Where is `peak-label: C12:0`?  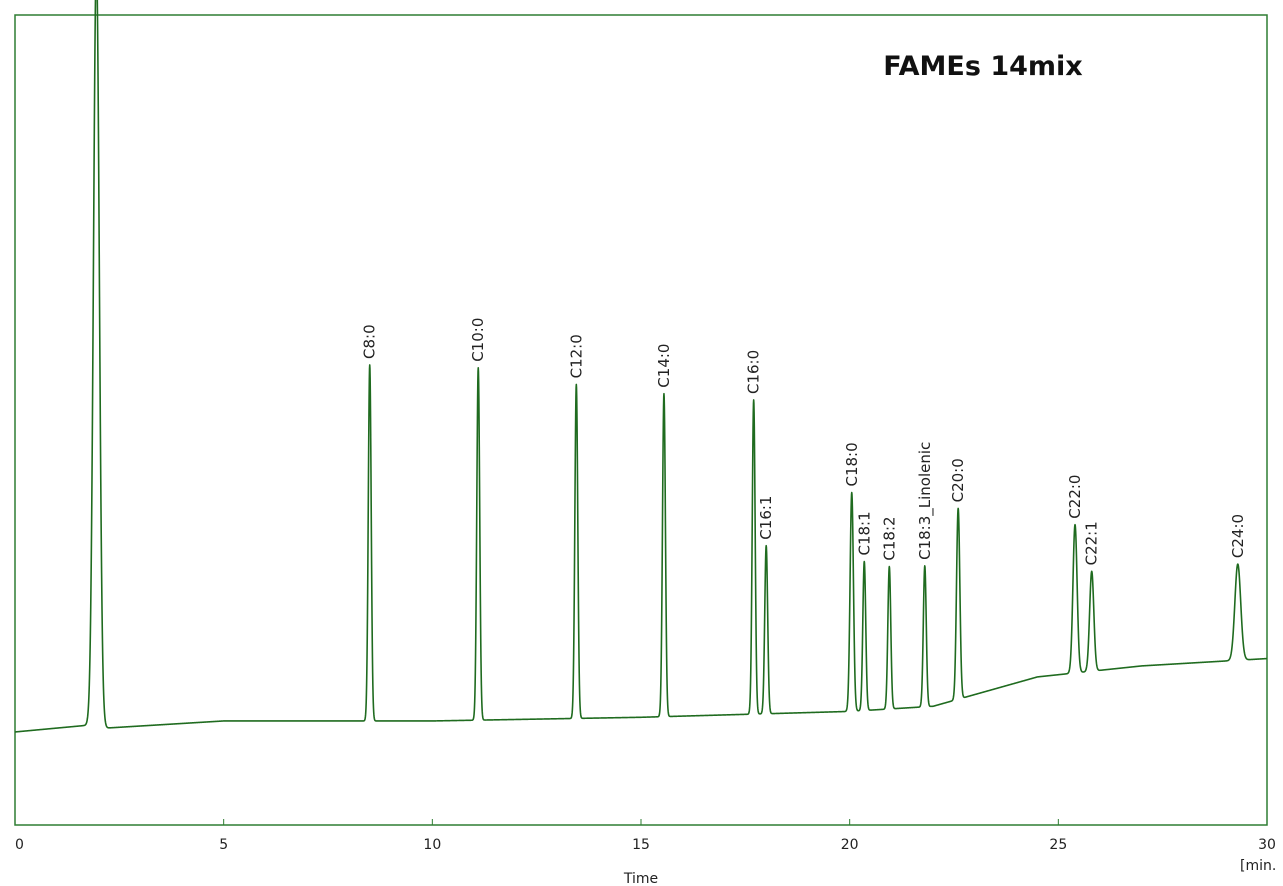 peak-label: C12:0 is located at coordinates (576, 356).